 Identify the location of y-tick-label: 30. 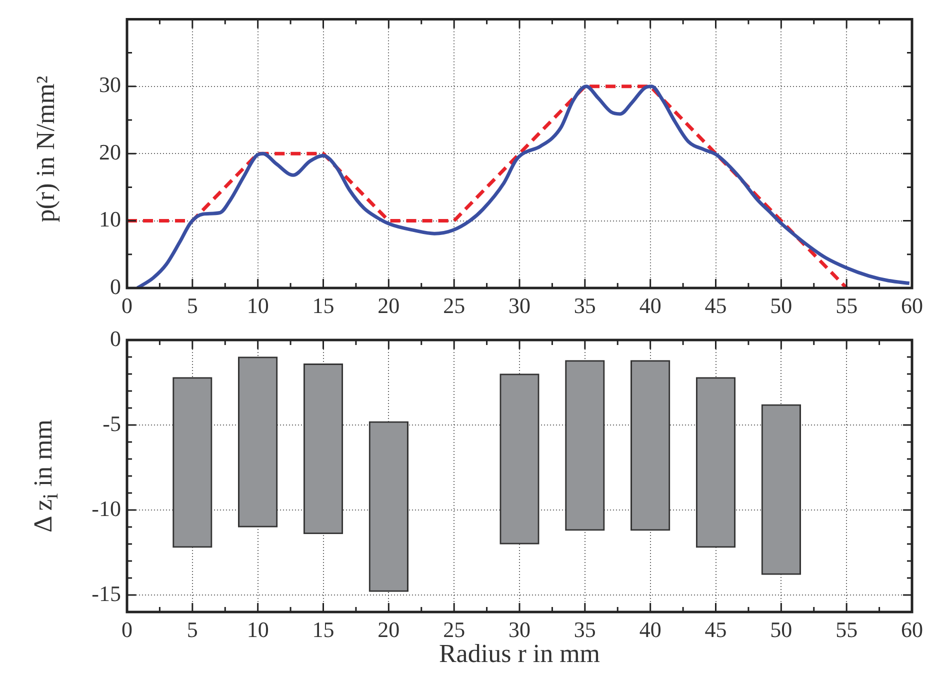
(110, 85).